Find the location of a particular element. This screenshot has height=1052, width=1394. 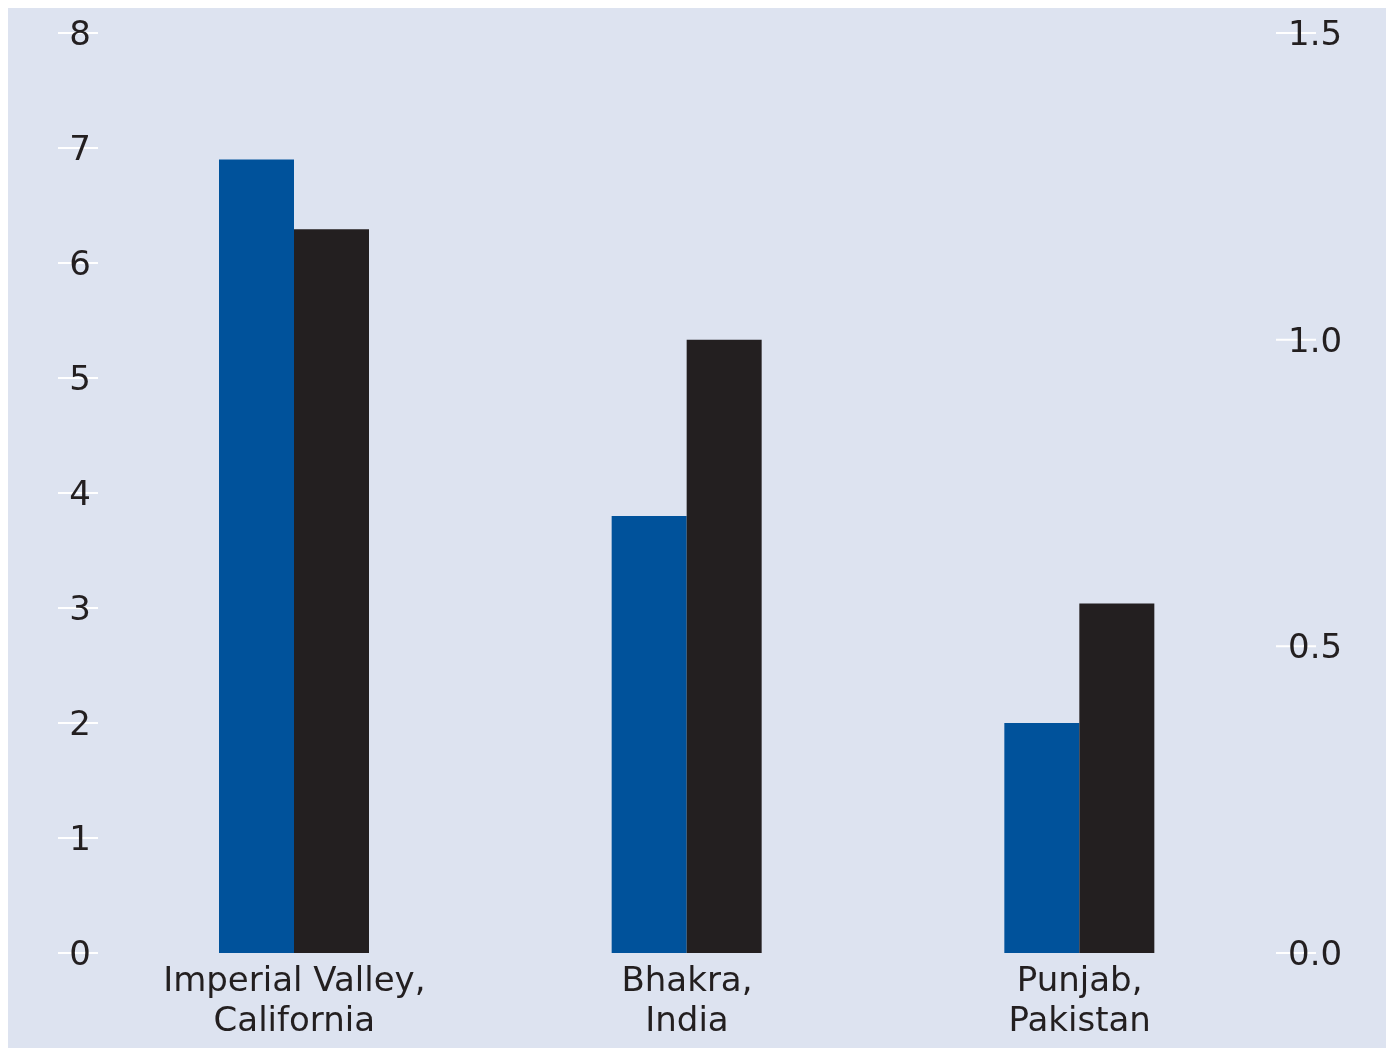

y-tick-label: 6 is located at coordinates (80, 263).